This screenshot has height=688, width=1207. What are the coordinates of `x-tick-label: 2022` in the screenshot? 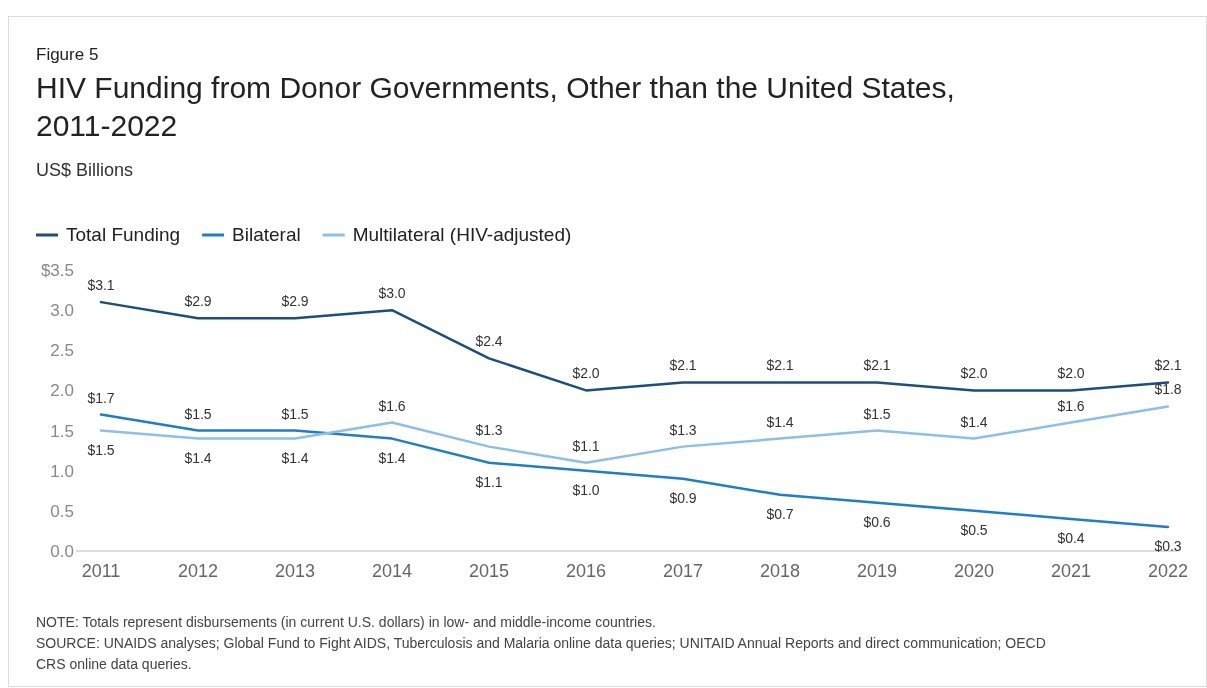 It's located at (1168, 571).